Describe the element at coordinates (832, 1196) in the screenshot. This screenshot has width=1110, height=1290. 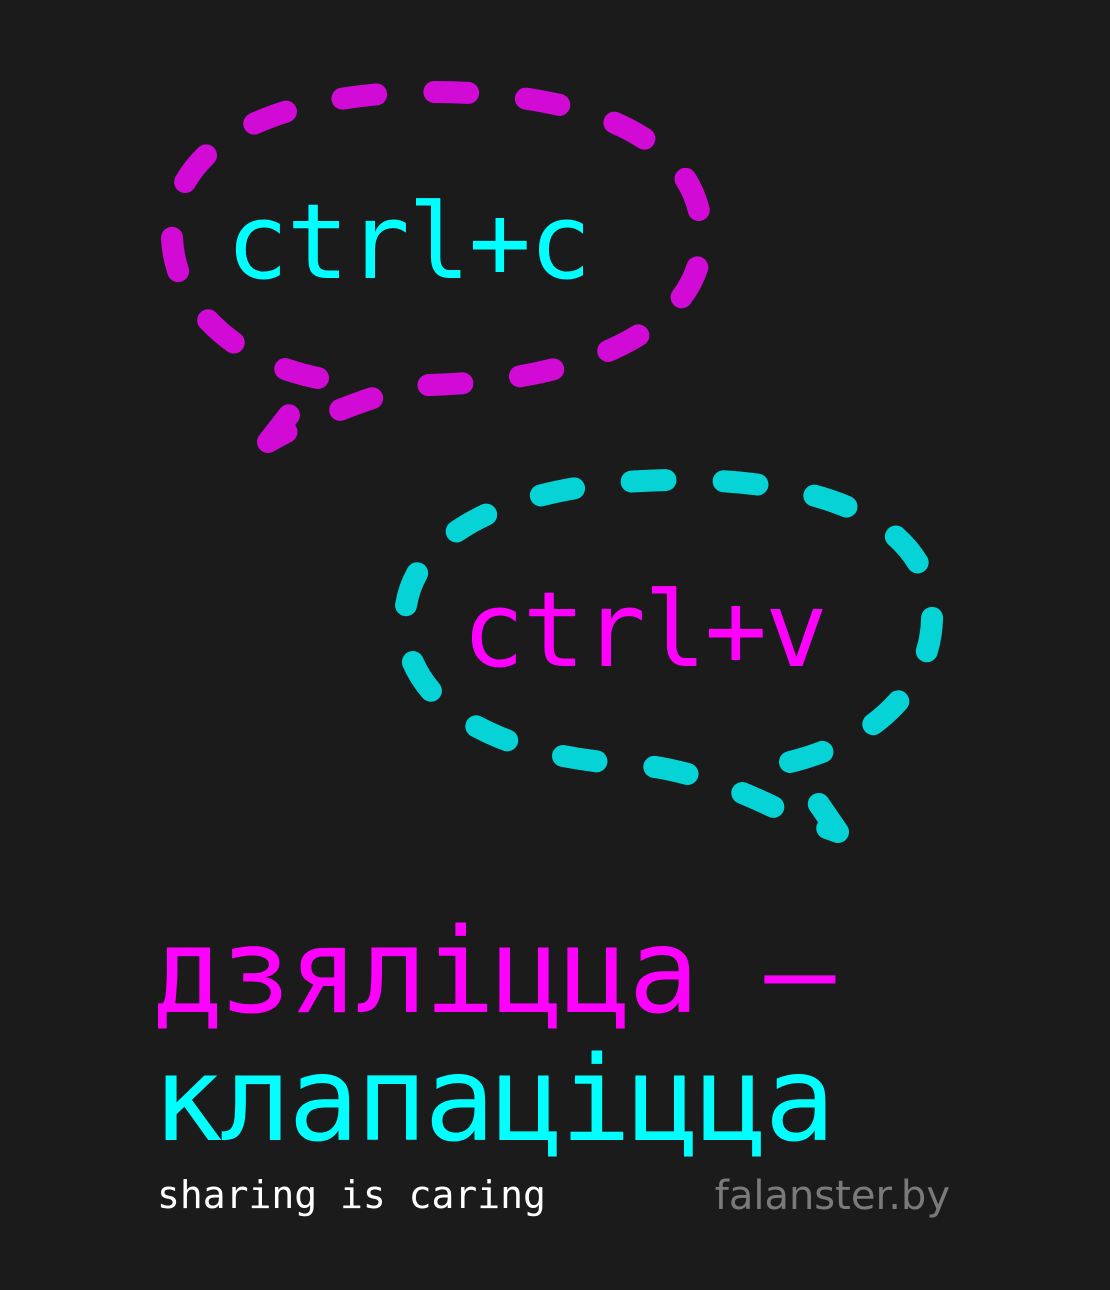
I see `site-link: falanster.by` at that location.